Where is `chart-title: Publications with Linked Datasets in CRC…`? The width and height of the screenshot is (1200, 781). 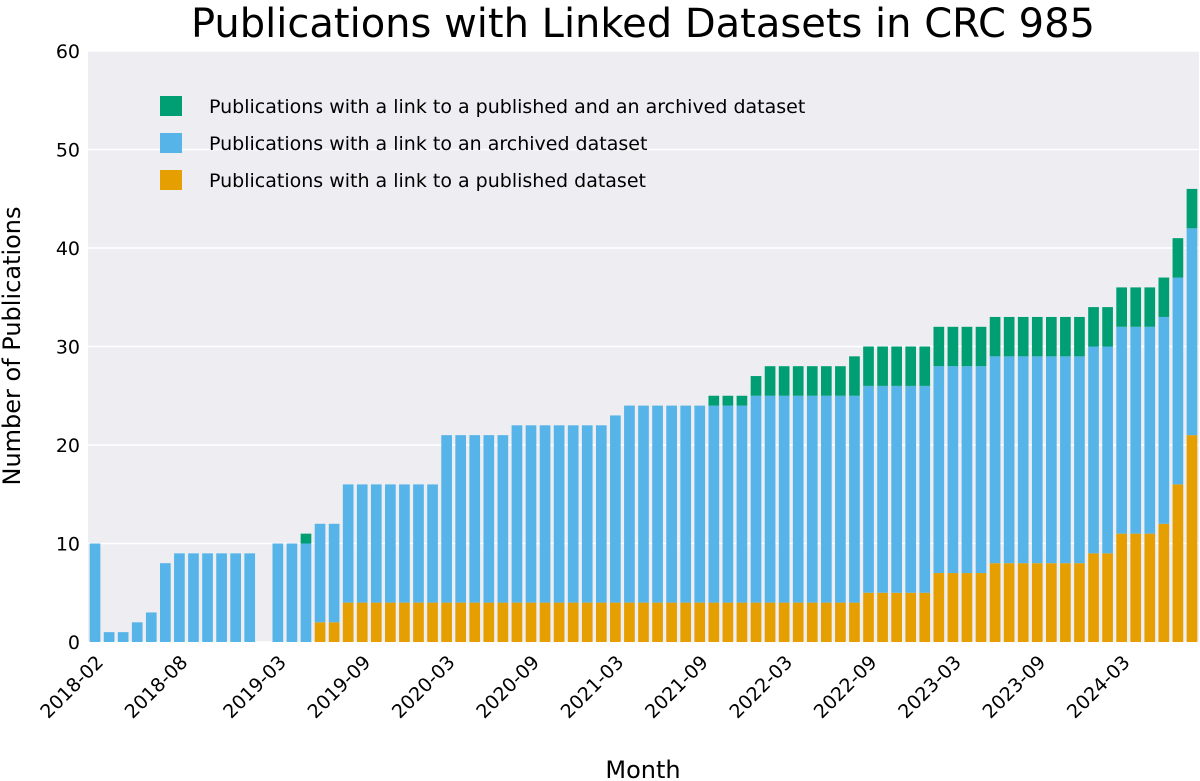
chart-title: Publications with Linked Datasets in CRC… is located at coordinates (643, 24).